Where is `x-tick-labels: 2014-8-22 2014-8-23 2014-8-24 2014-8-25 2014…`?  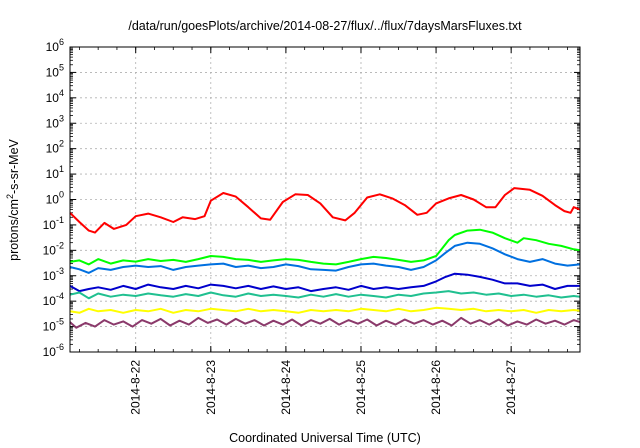 x-tick-labels: 2014-8-22 2014-8-23 2014-8-24 2014-8-25 2014… is located at coordinates (323, 387).